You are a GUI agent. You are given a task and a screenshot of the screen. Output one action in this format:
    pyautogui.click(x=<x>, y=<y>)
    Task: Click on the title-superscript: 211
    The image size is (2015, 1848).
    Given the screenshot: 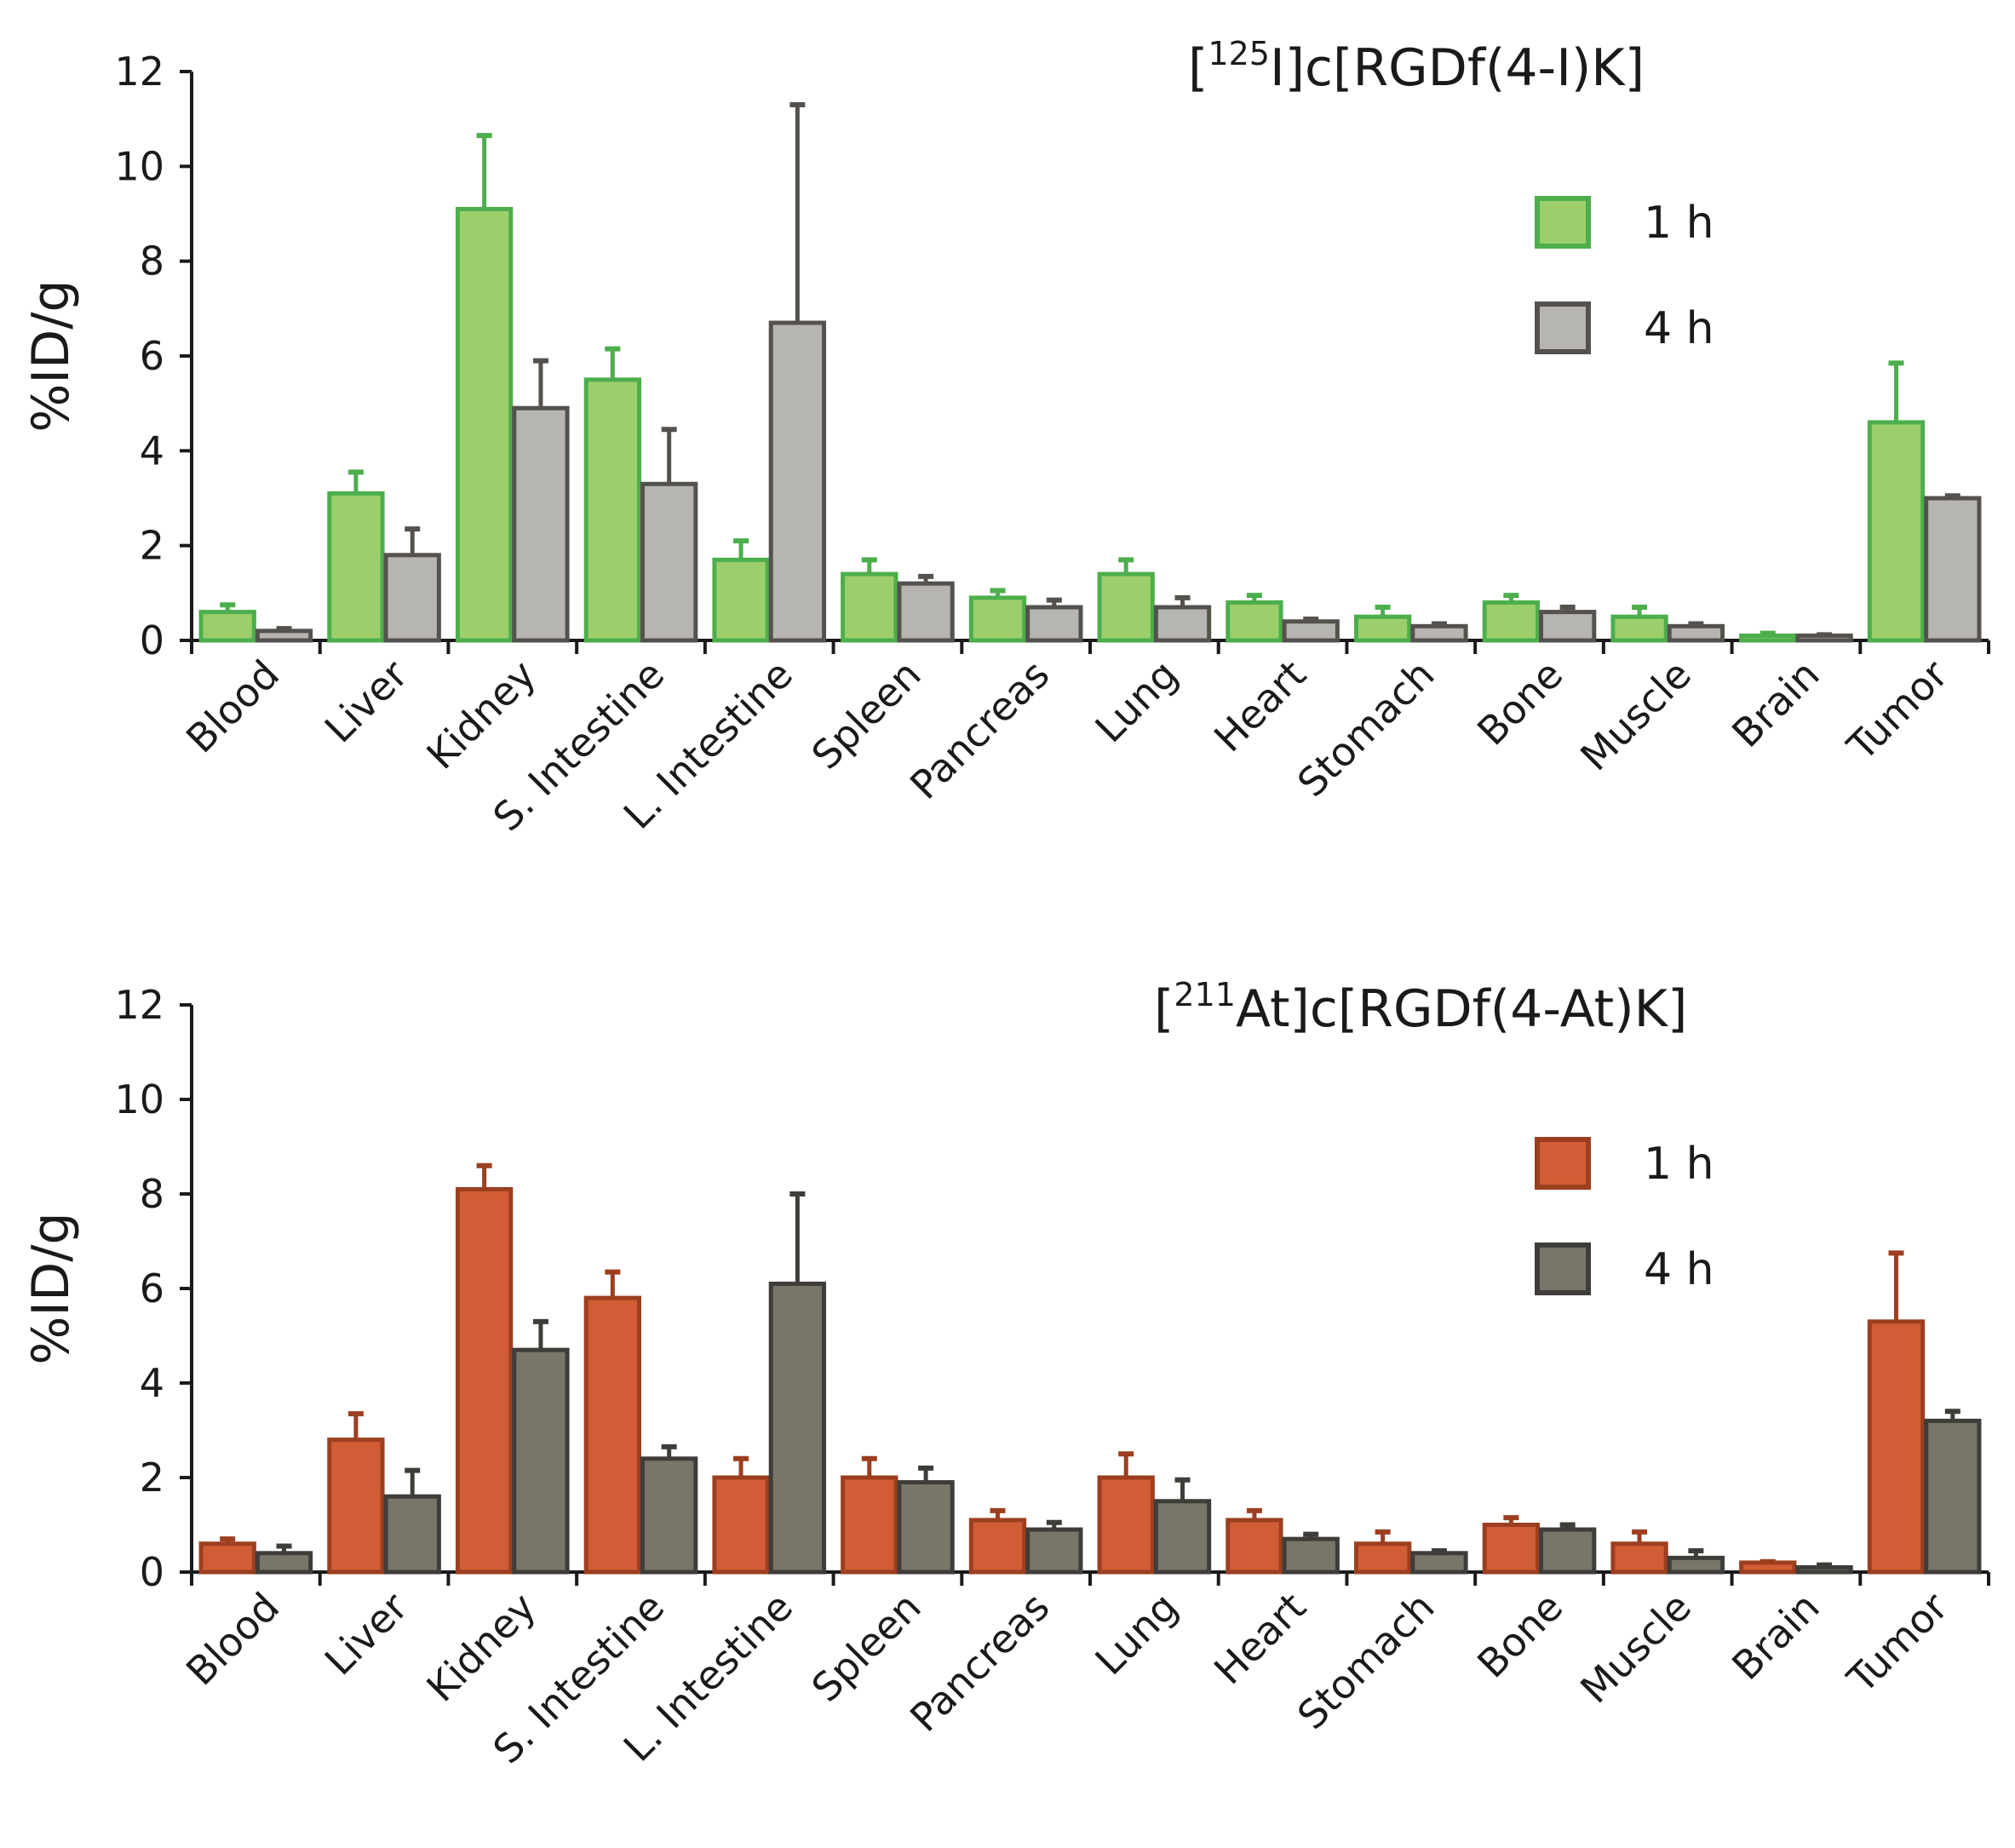 What is the action you would take?
    pyautogui.click(x=1205, y=994)
    